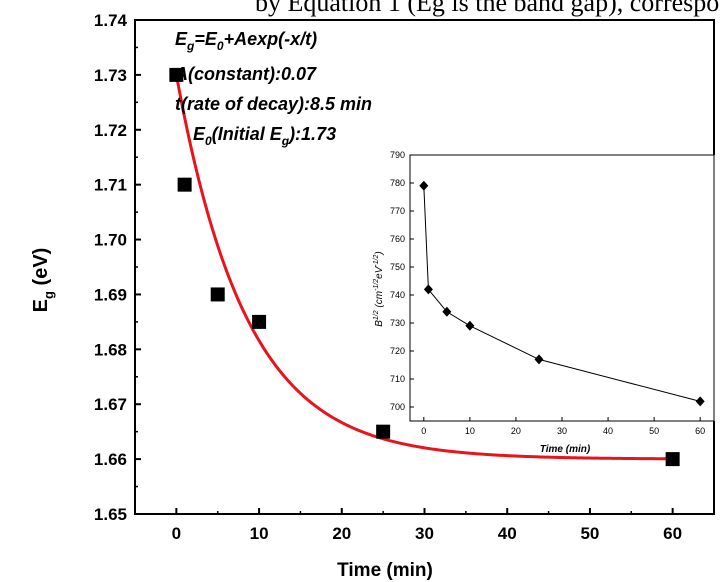  What do you see at coordinates (397, 351) in the screenshot?
I see `inset-y-tick-label: 720` at bounding box center [397, 351].